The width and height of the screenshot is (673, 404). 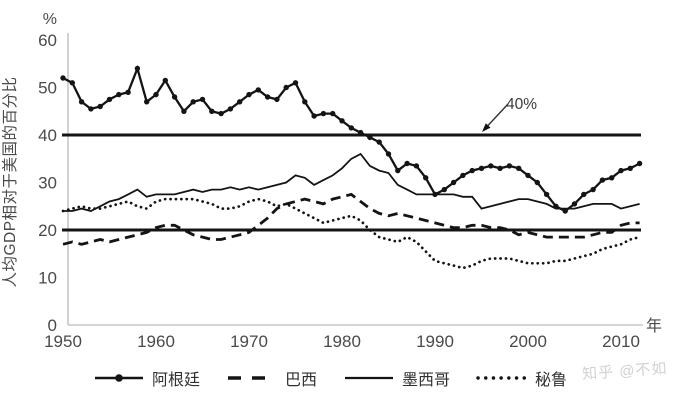 I want to click on series-brazil, so click(x=351, y=219).